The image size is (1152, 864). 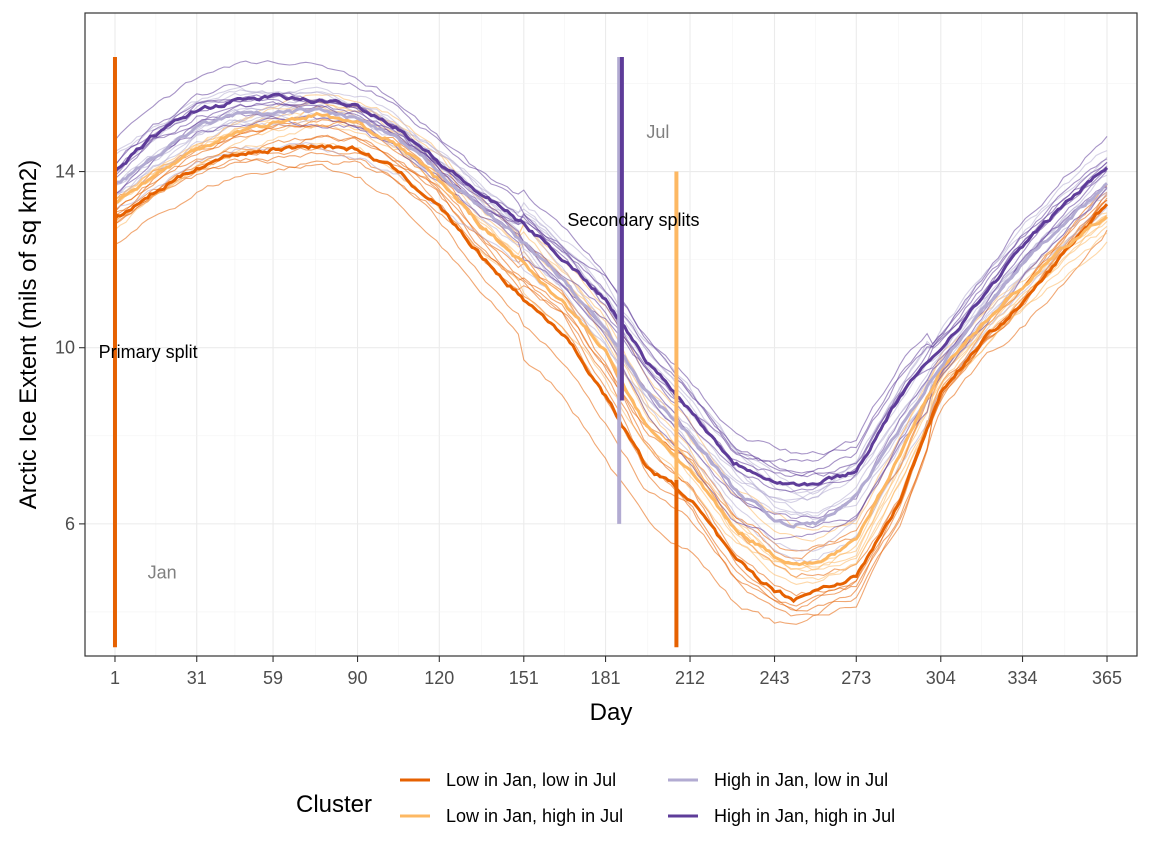 I want to click on x-tick-label: 212, so click(x=690, y=678).